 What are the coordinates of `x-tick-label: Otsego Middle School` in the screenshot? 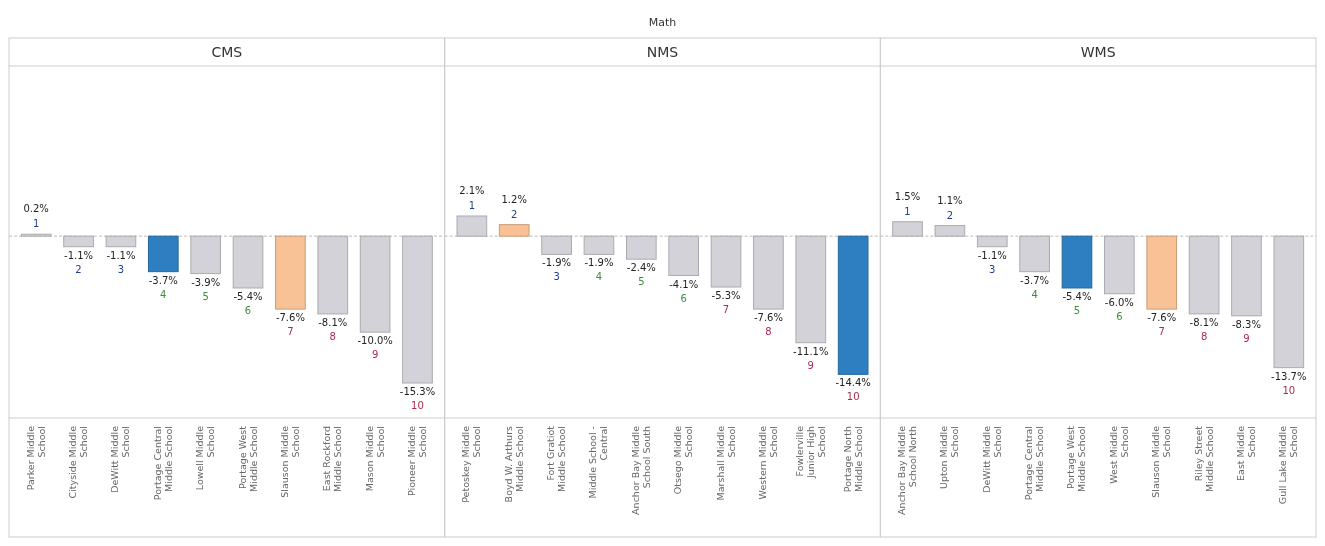 It's located at (683, 460).